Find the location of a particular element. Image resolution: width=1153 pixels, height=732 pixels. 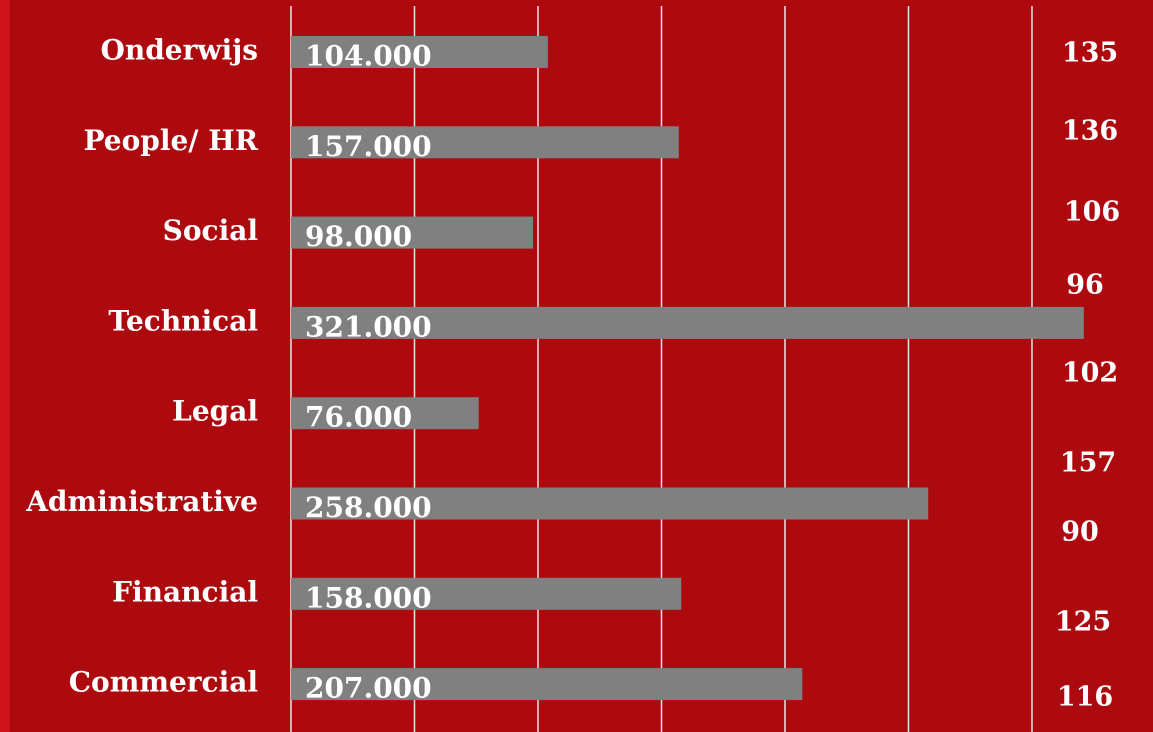

side-value: 125 is located at coordinates (1083, 622).